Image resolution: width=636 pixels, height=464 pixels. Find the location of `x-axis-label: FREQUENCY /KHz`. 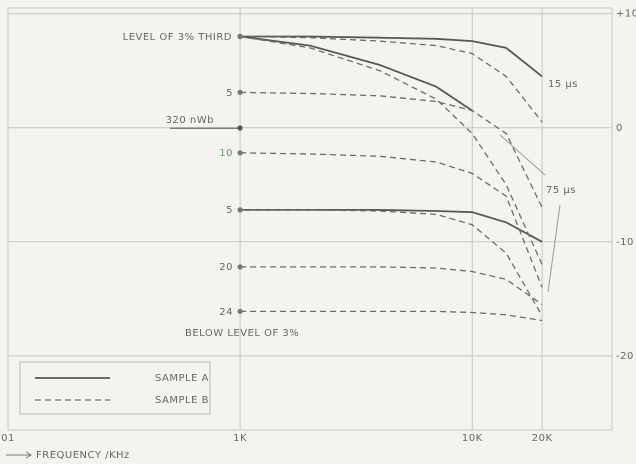

x-axis-label: FREQUENCY /KHz is located at coordinates (83, 455).